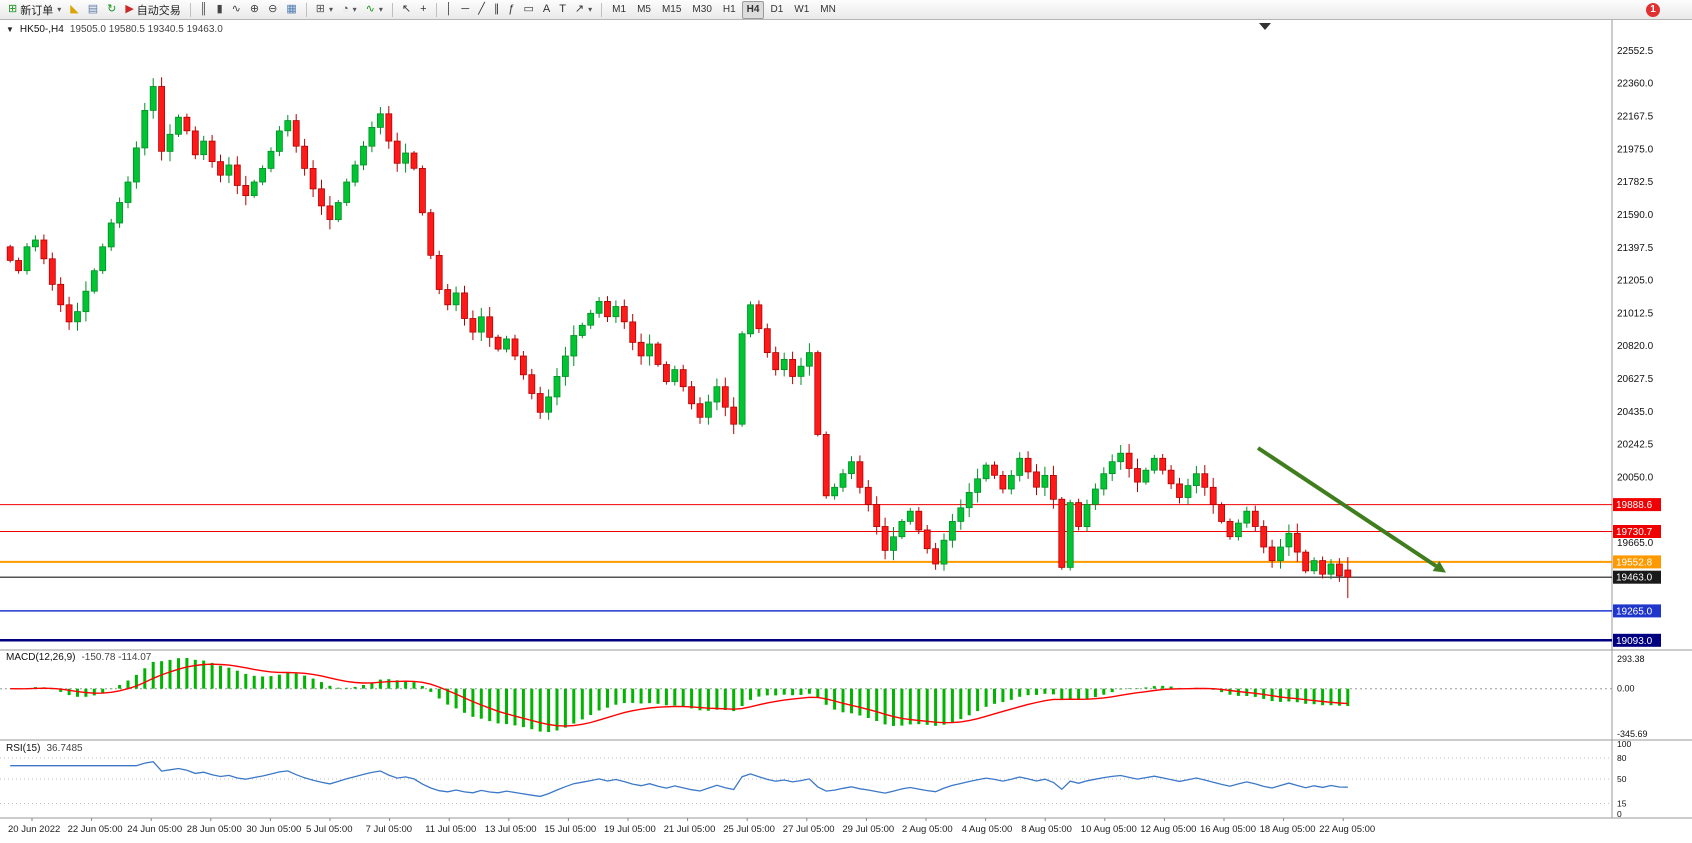  Describe the element at coordinates (349, 10) in the screenshot. I see `profiles-button: ◔ ▾` at that location.